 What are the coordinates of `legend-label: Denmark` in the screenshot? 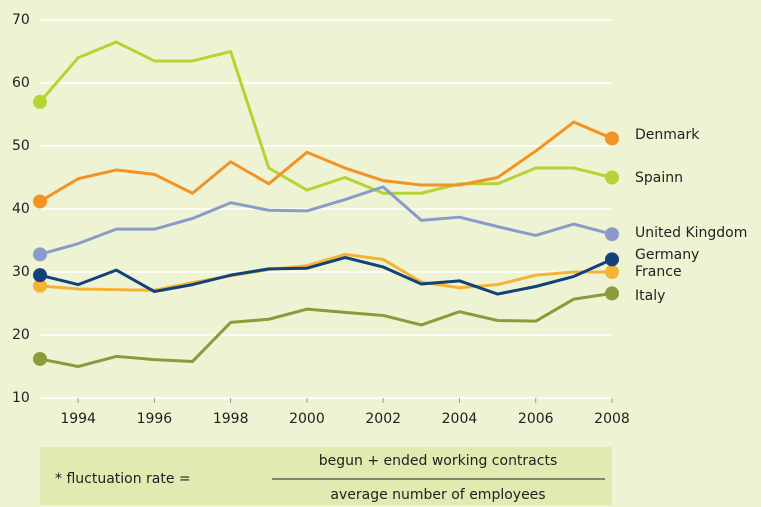 It's located at (667, 135).